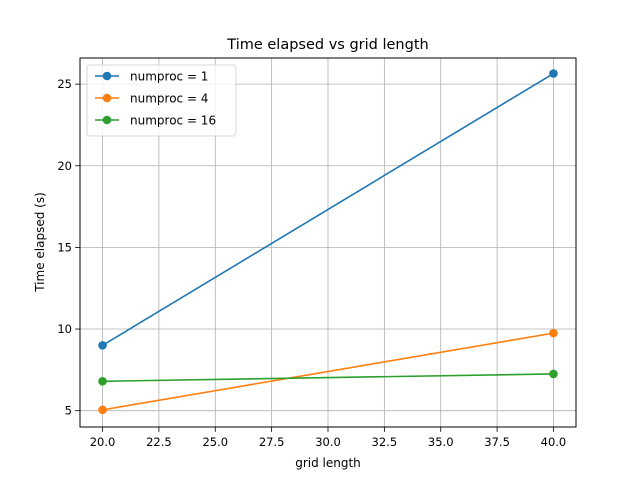 The height and width of the screenshot is (484, 640). I want to click on x-tick-label: 20.0, so click(103, 442).